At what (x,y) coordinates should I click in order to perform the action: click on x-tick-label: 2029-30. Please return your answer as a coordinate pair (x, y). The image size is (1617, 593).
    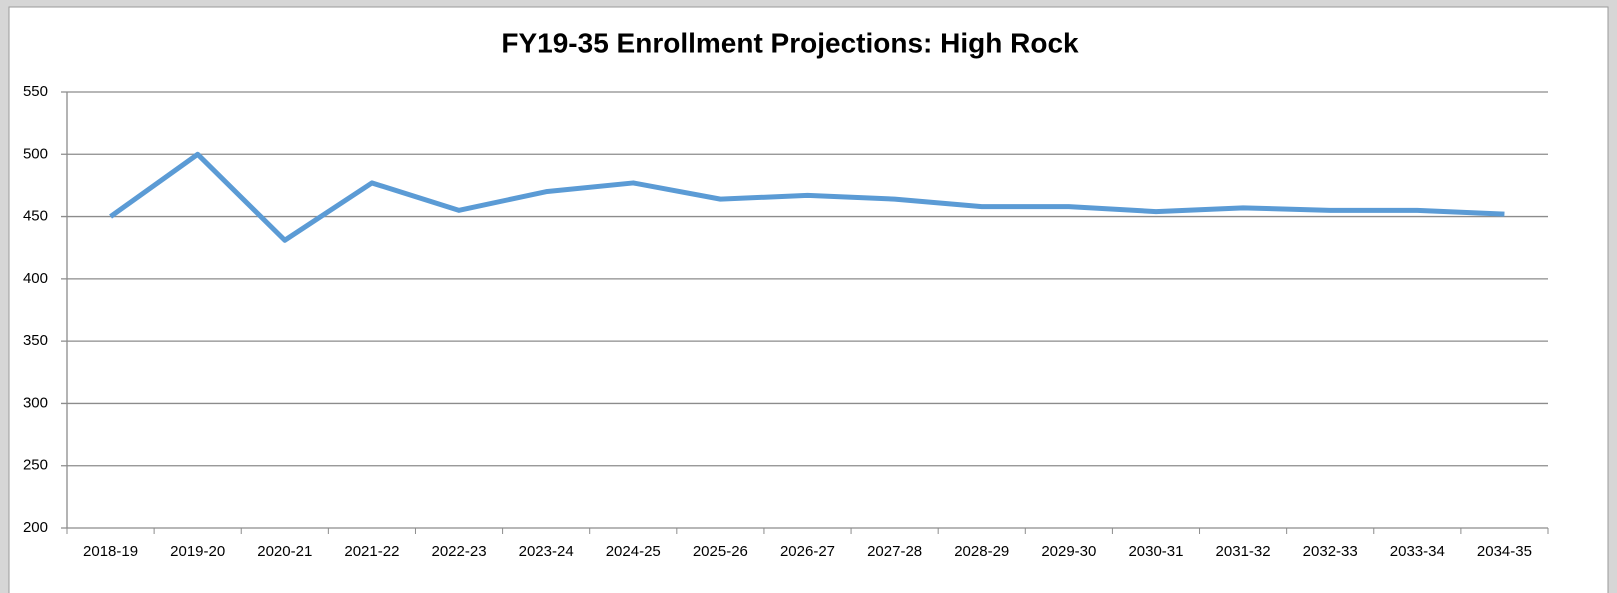
    Looking at the image, I should click on (1068, 551).